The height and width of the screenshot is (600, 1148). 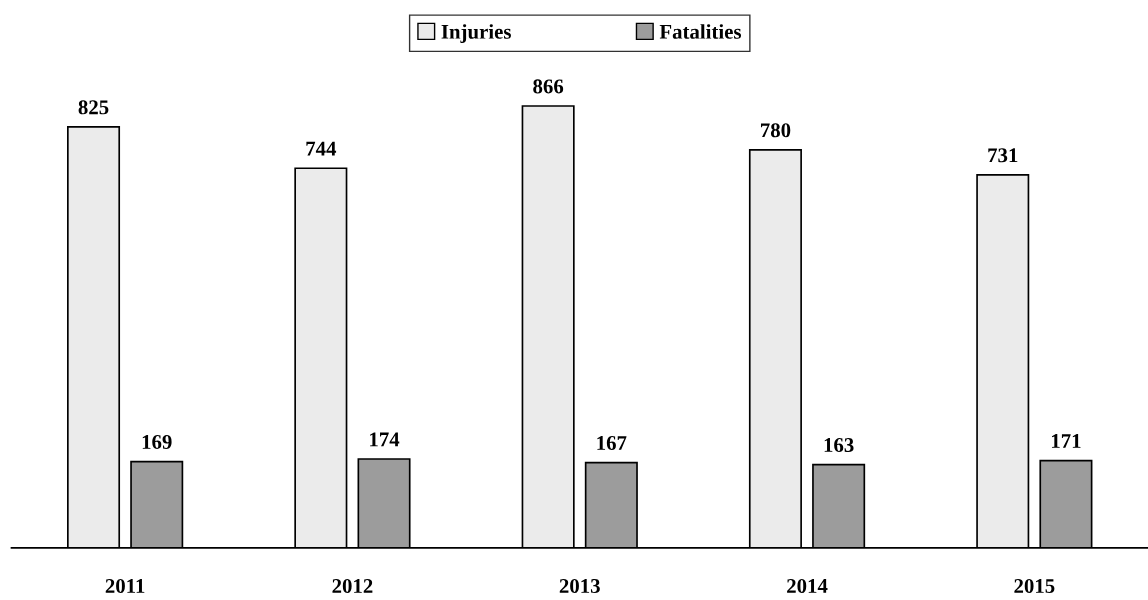 What do you see at coordinates (1003, 155) in the screenshot?
I see `data-label: 731` at bounding box center [1003, 155].